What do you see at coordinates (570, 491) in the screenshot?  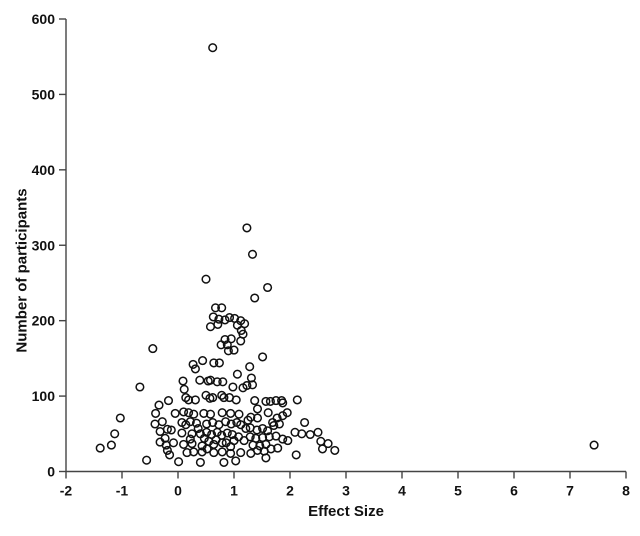 I see `x-tick-label: 7` at bounding box center [570, 491].